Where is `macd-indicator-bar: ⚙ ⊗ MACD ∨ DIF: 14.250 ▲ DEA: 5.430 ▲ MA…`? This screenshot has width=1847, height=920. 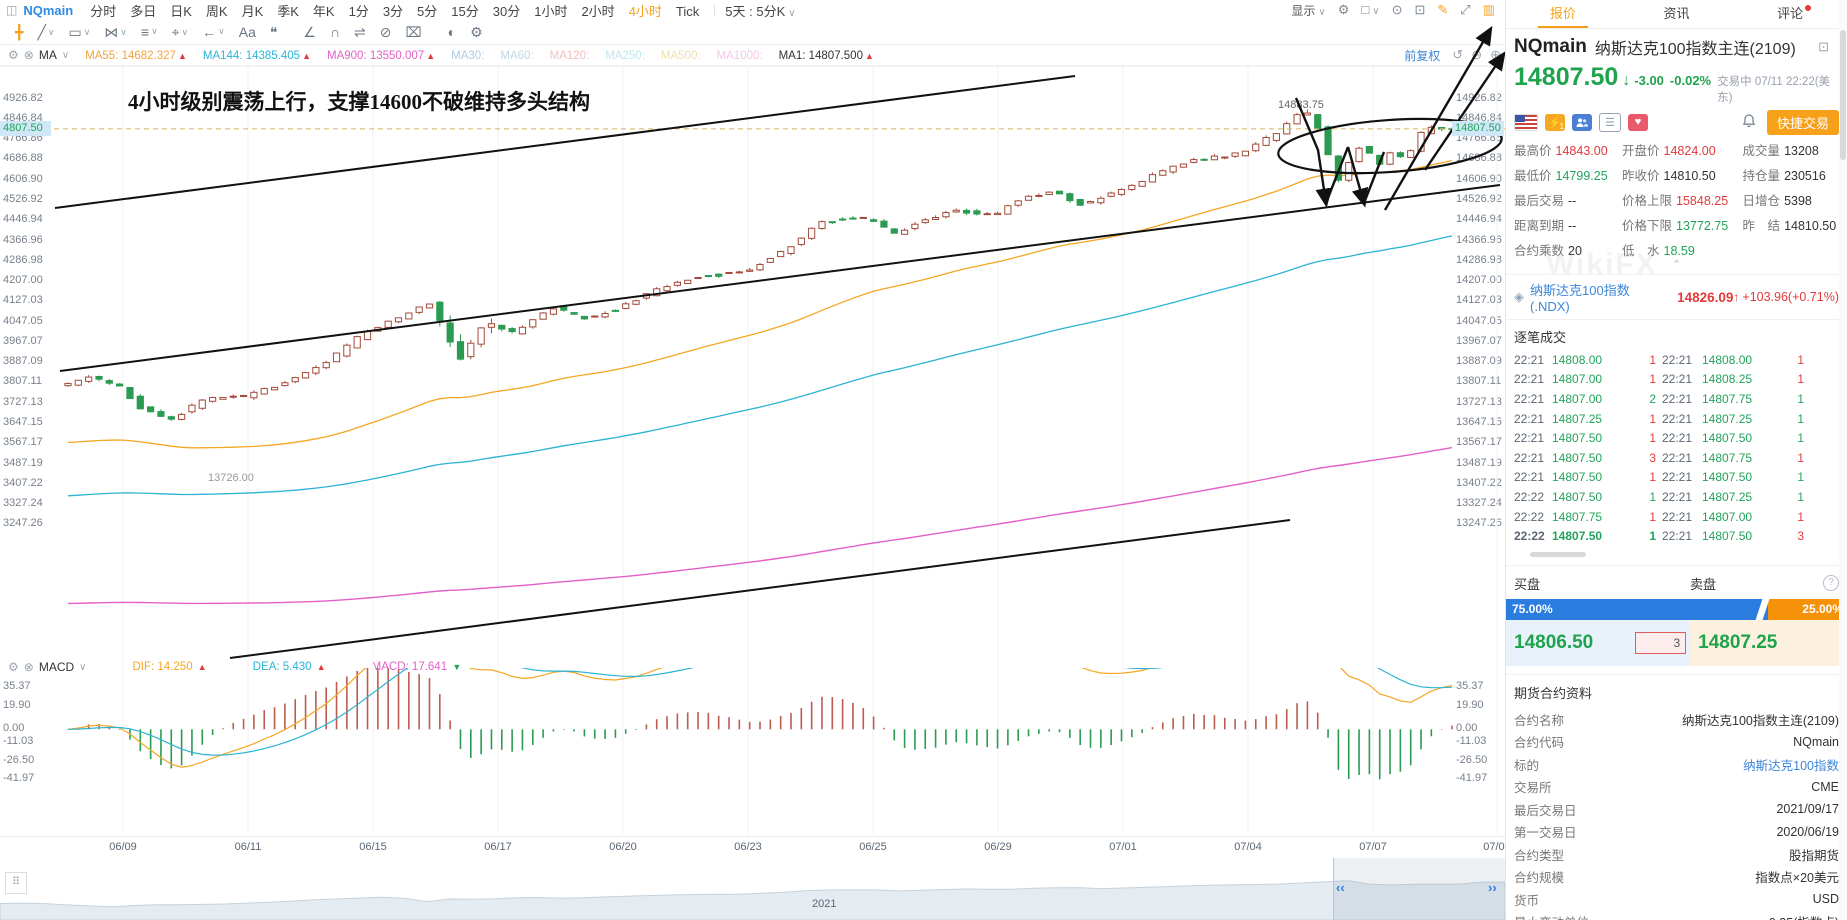
macd-indicator-bar: ⚙ ⊗ MACD ∨ DIF: 14.250 ▲ DEA: 5.430 ▲ MA… is located at coordinates (756, 667).